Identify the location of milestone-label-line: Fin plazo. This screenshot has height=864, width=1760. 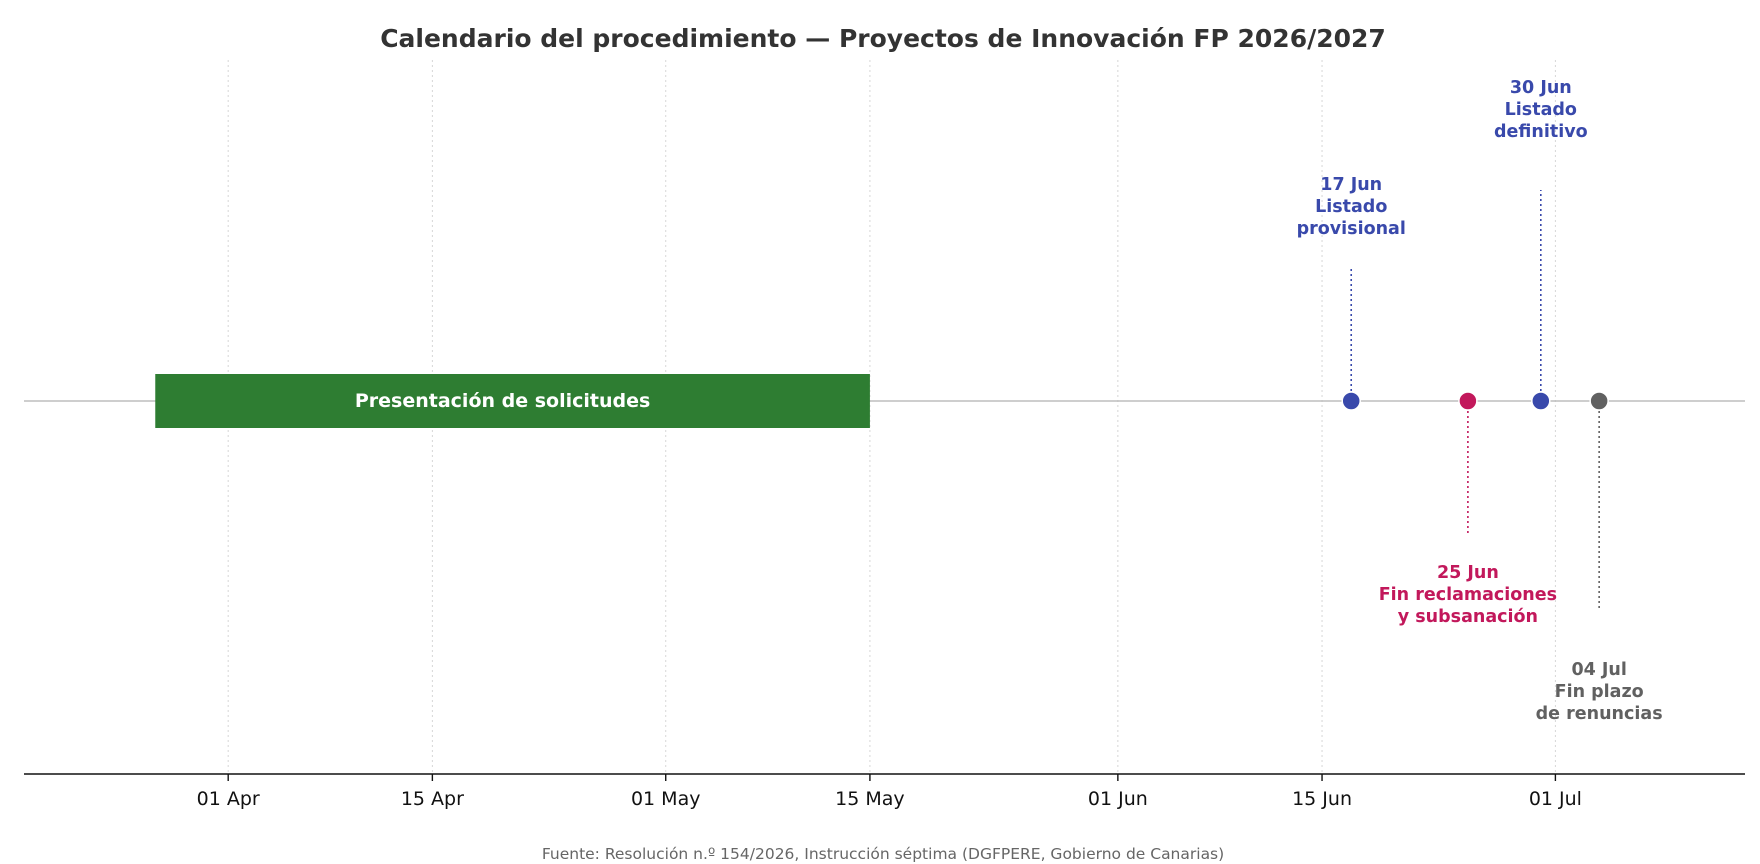
(1599, 692).